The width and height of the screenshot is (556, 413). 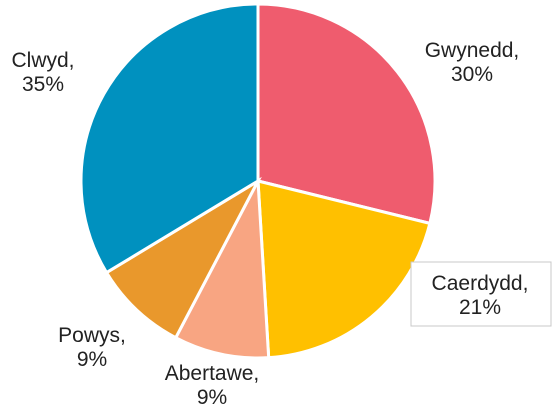 I want to click on pie-slice-caerdydd, so click(x=344, y=269).